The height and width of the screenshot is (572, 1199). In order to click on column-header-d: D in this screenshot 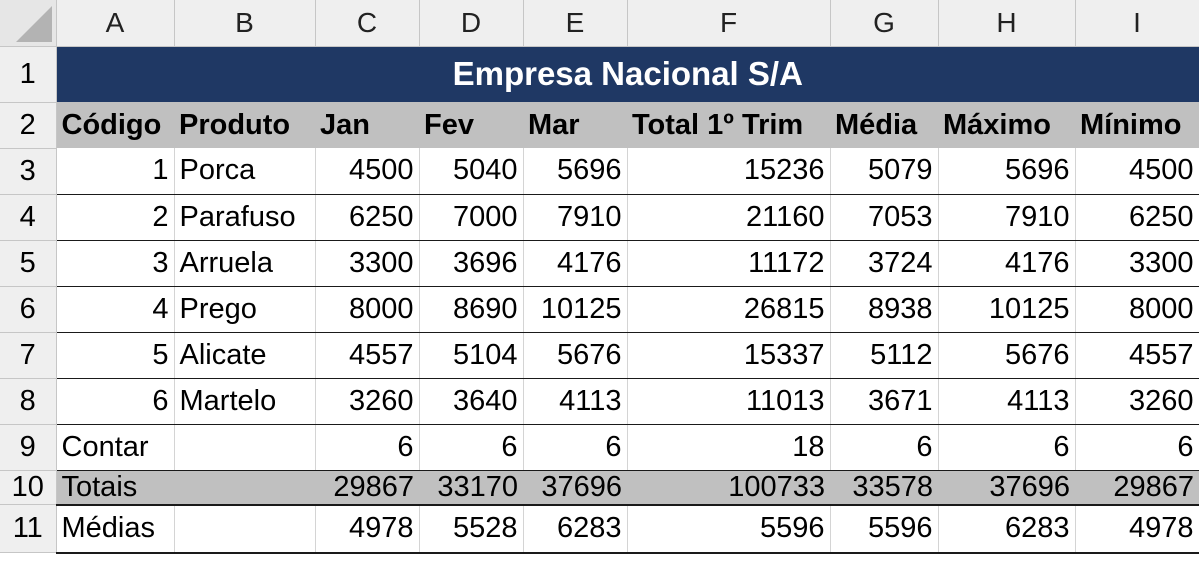, I will do `click(471, 23)`.